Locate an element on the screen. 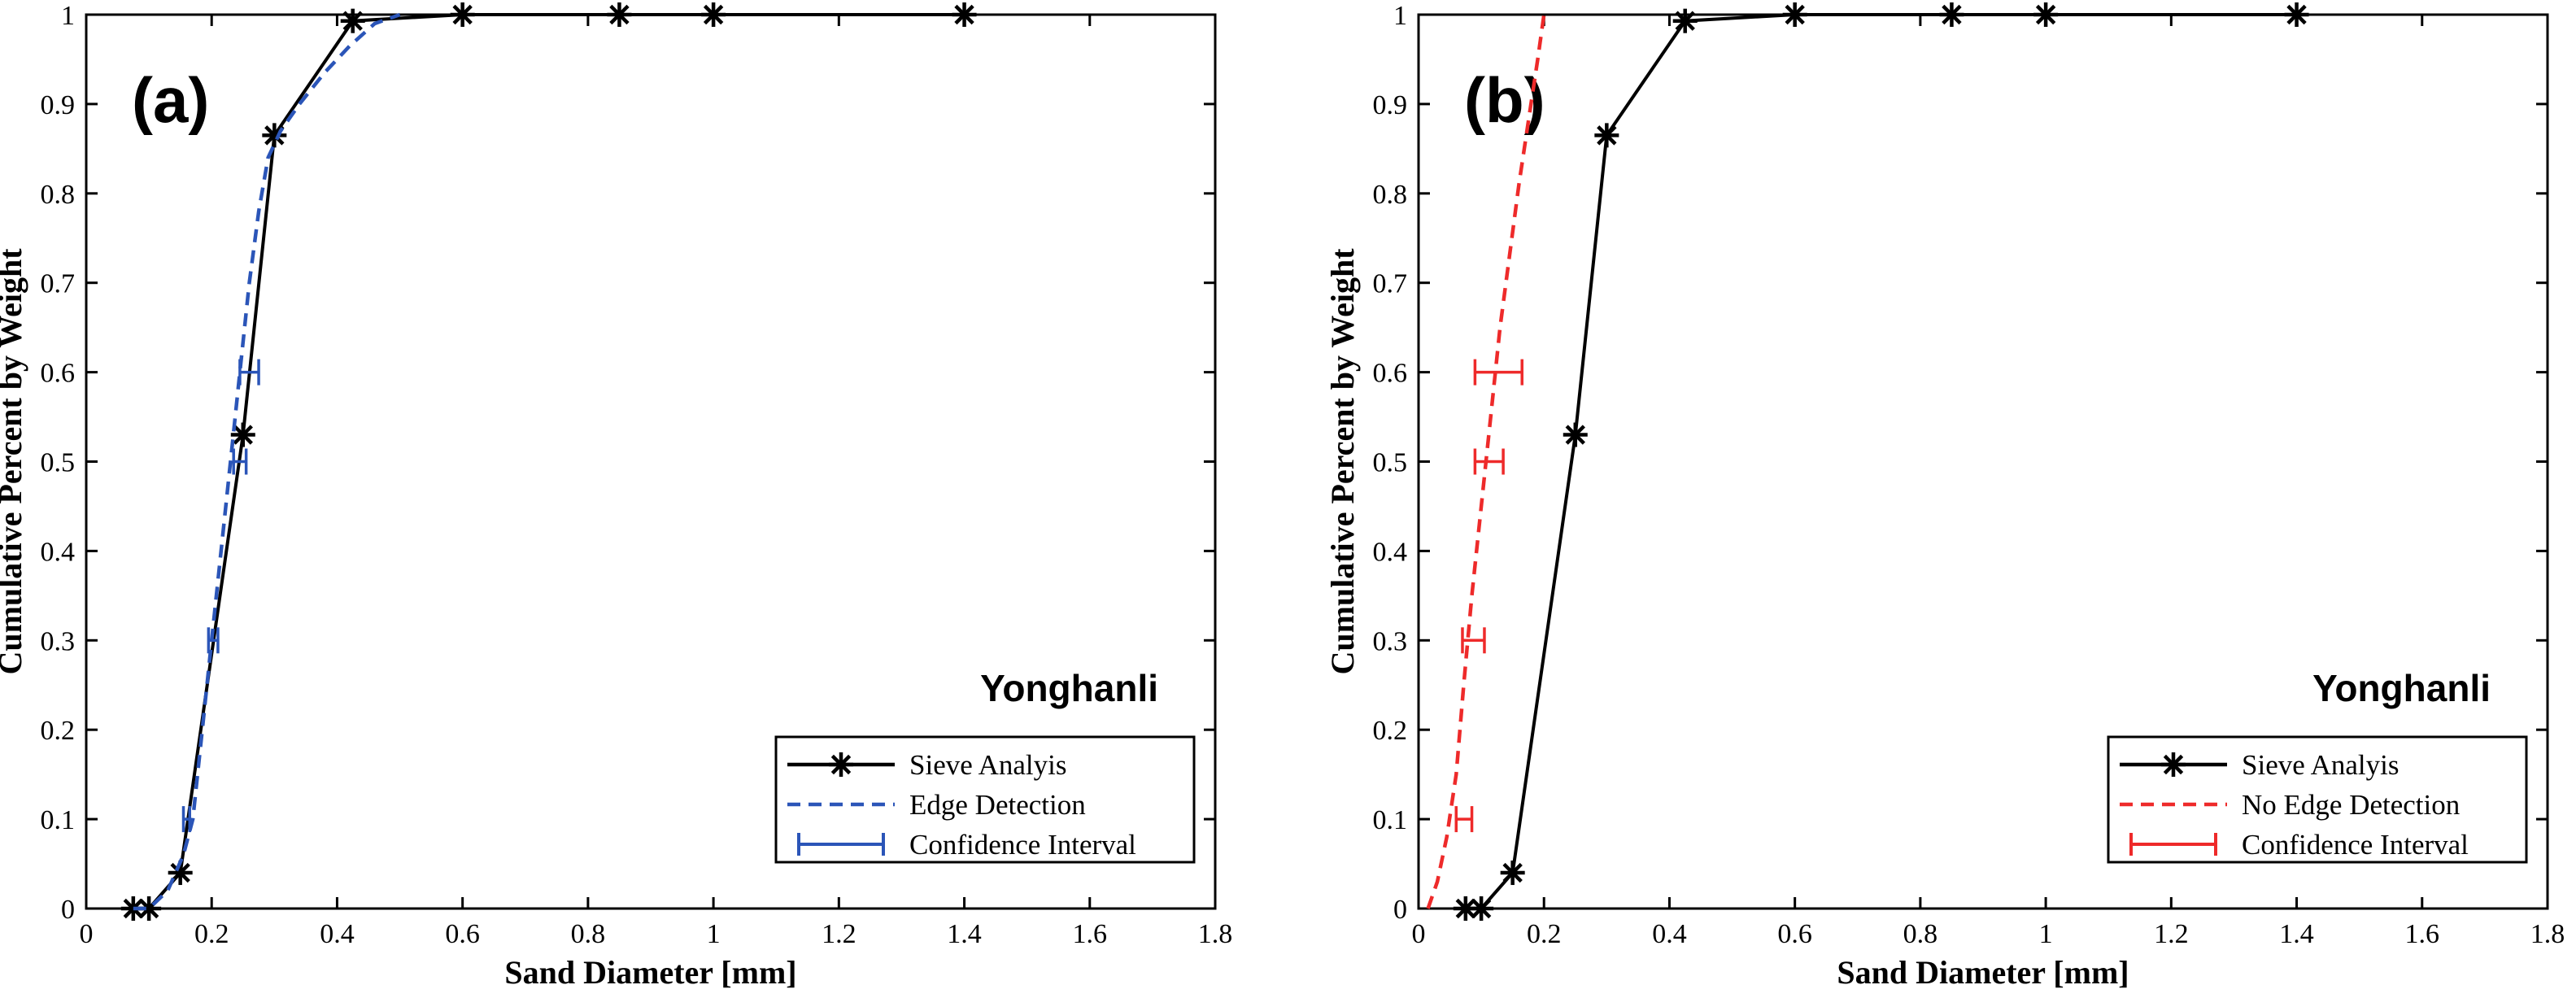  legend-entry: No Edge Detection is located at coordinates (2290, 805).